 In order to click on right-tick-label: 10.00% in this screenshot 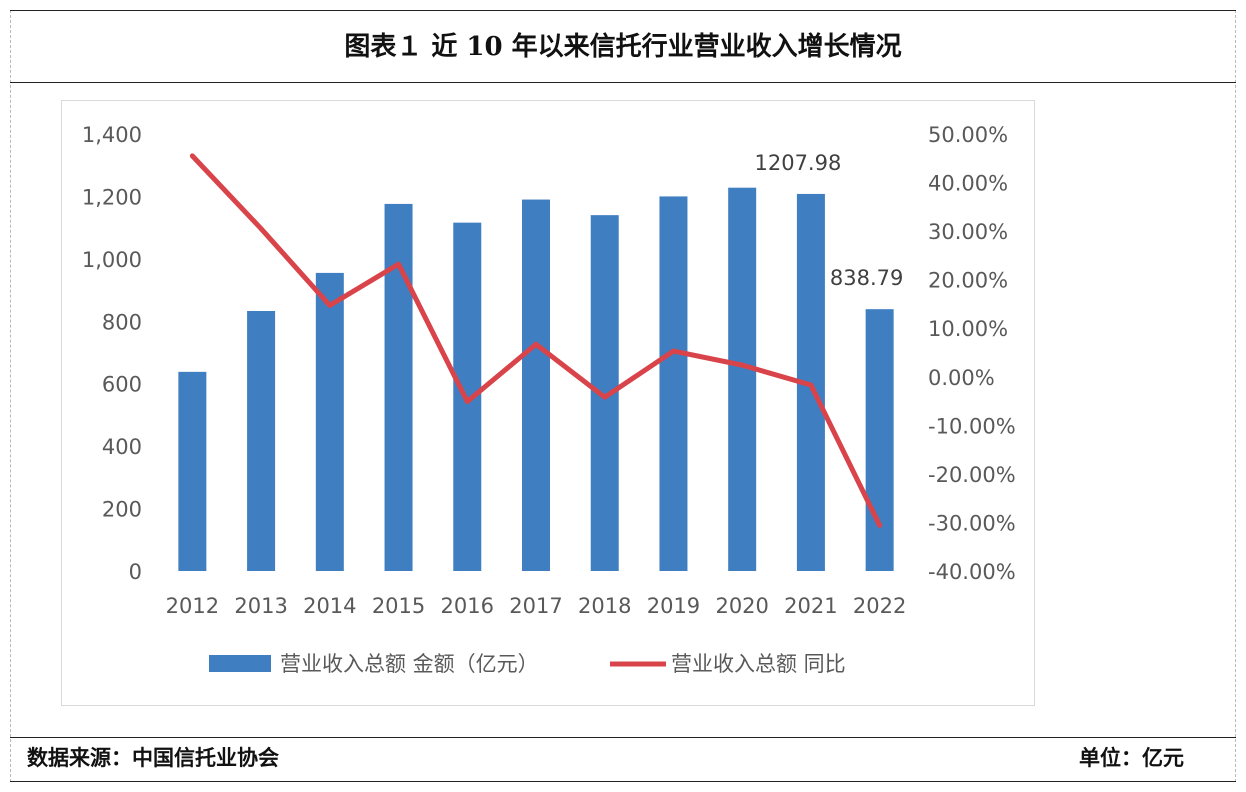, I will do `click(968, 329)`.